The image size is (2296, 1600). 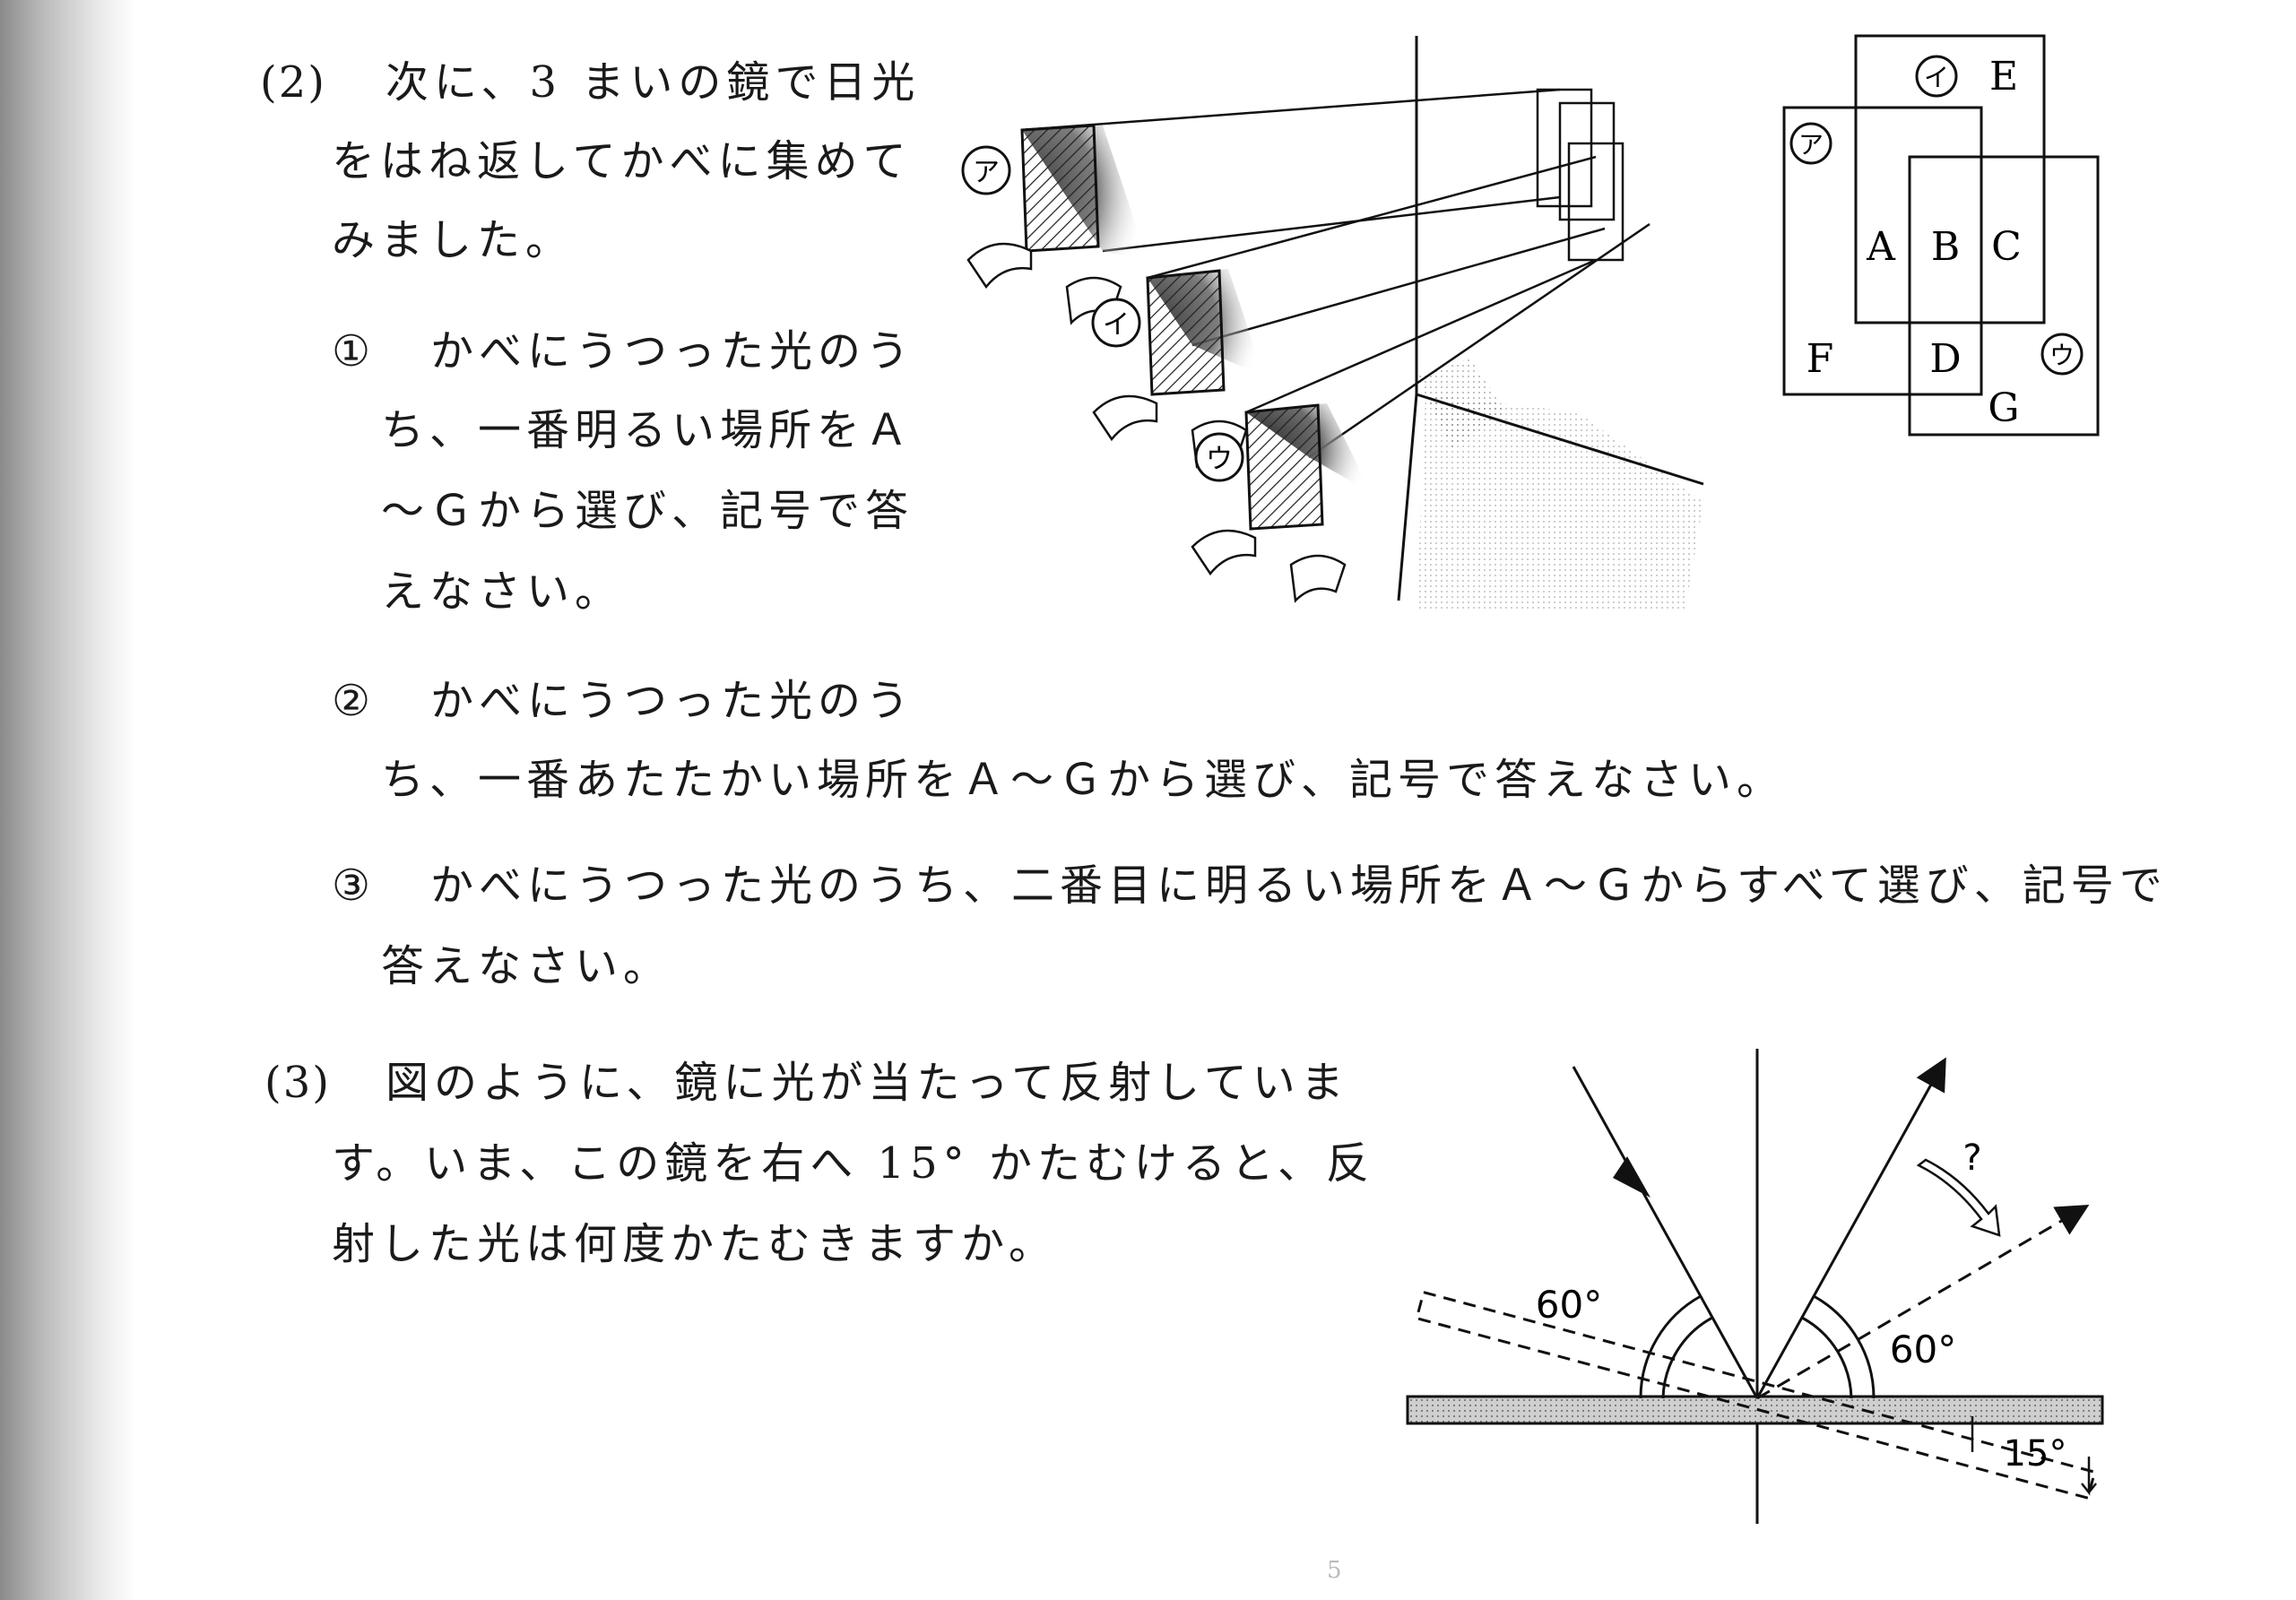 I want to click on region-mark-i: イ, so click(x=1937, y=77).